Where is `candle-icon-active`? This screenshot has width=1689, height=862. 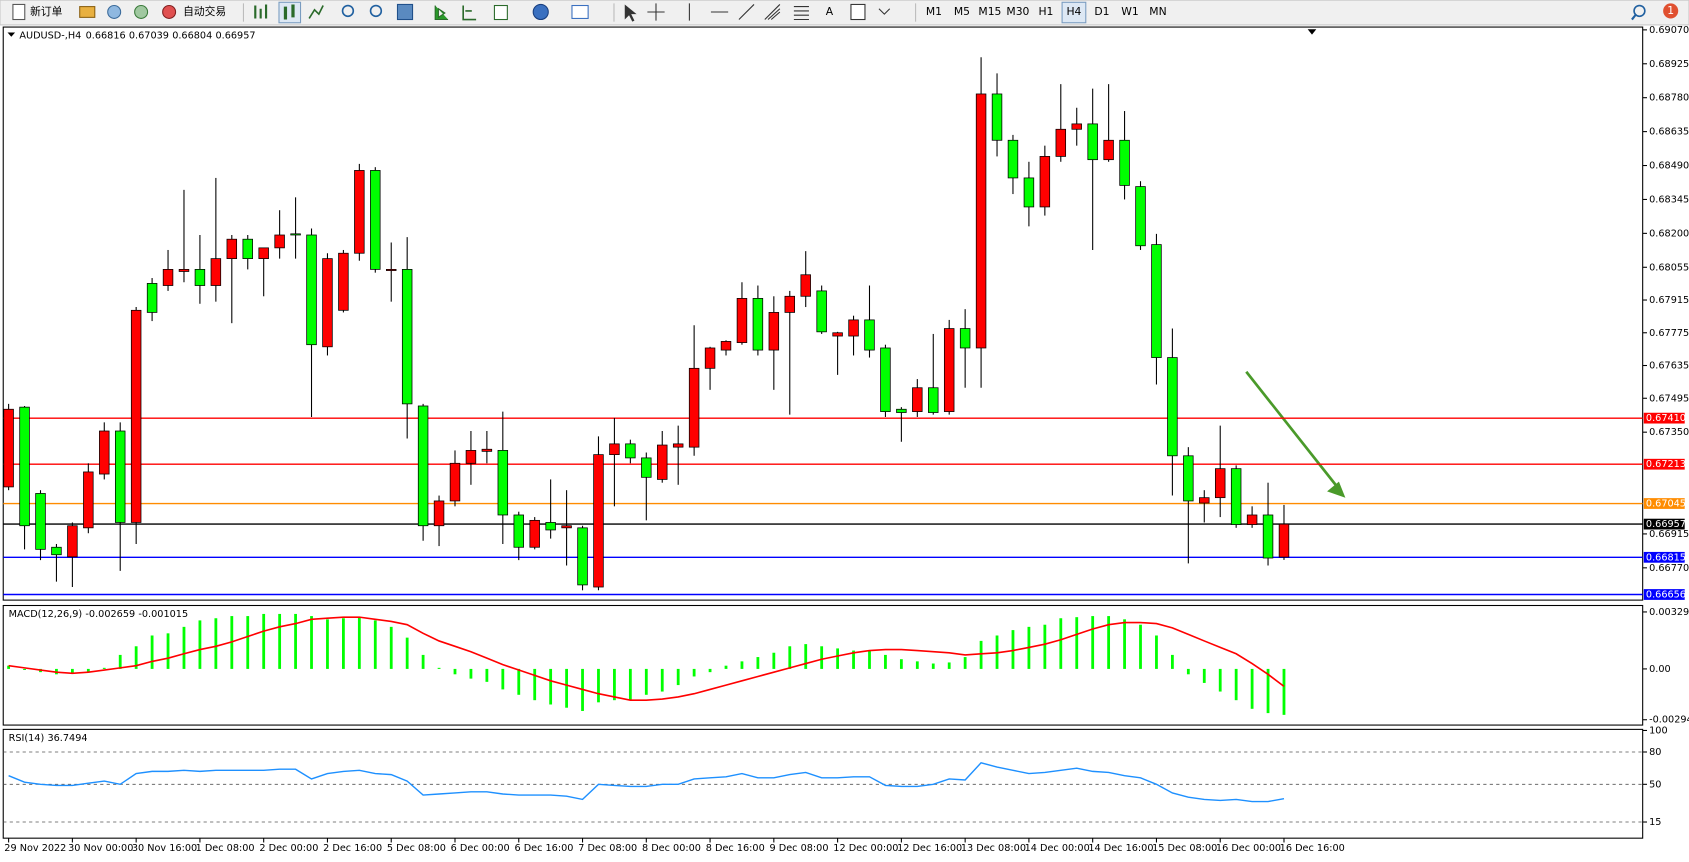
candle-icon-active is located at coordinates (290, 12).